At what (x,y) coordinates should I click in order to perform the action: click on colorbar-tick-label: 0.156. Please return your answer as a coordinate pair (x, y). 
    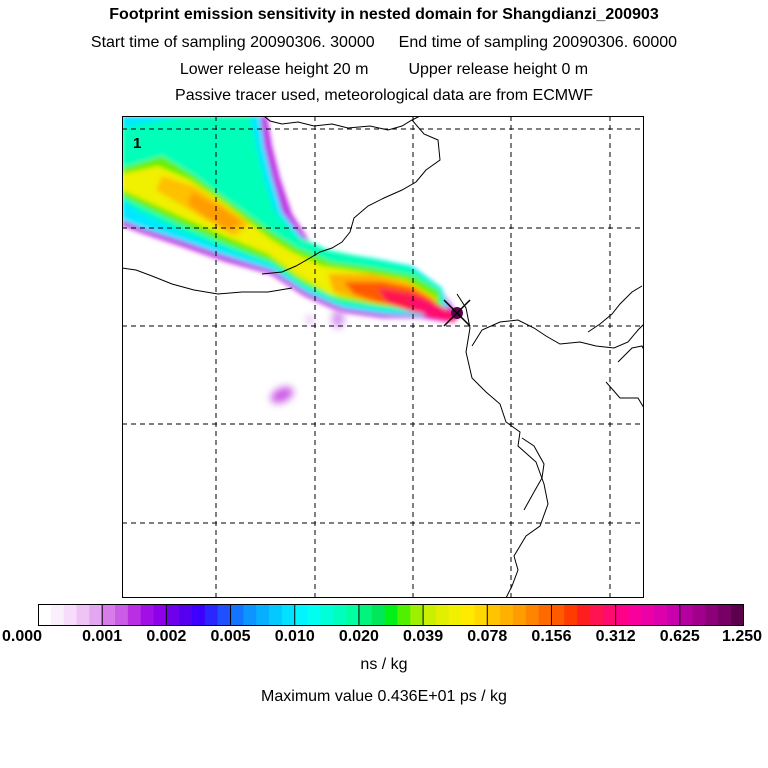
    Looking at the image, I should click on (551, 636).